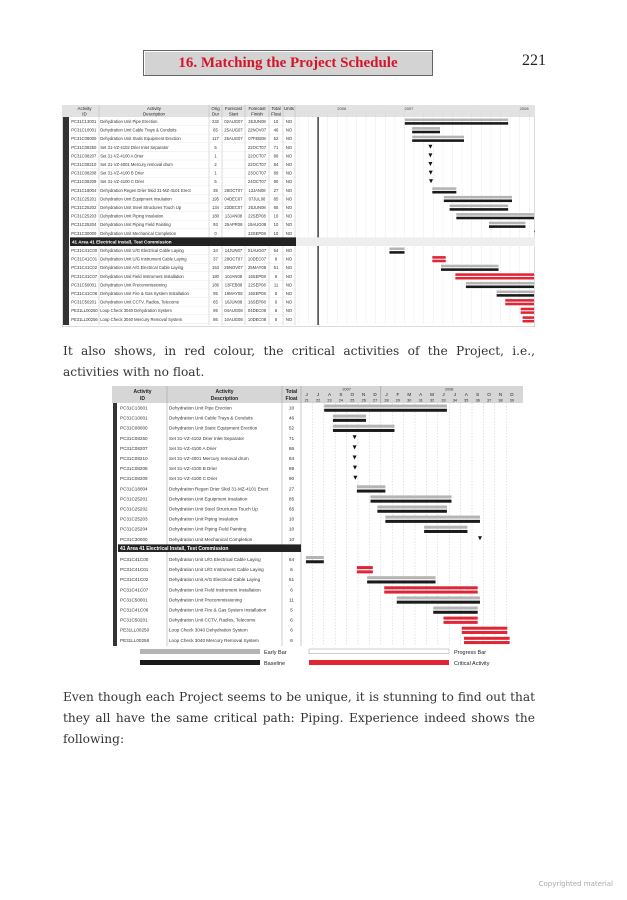 This screenshot has width=627, height=900. What do you see at coordinates (257, 267) in the screenshot?
I see `forecast-finish: 25MAY08` at bounding box center [257, 267].